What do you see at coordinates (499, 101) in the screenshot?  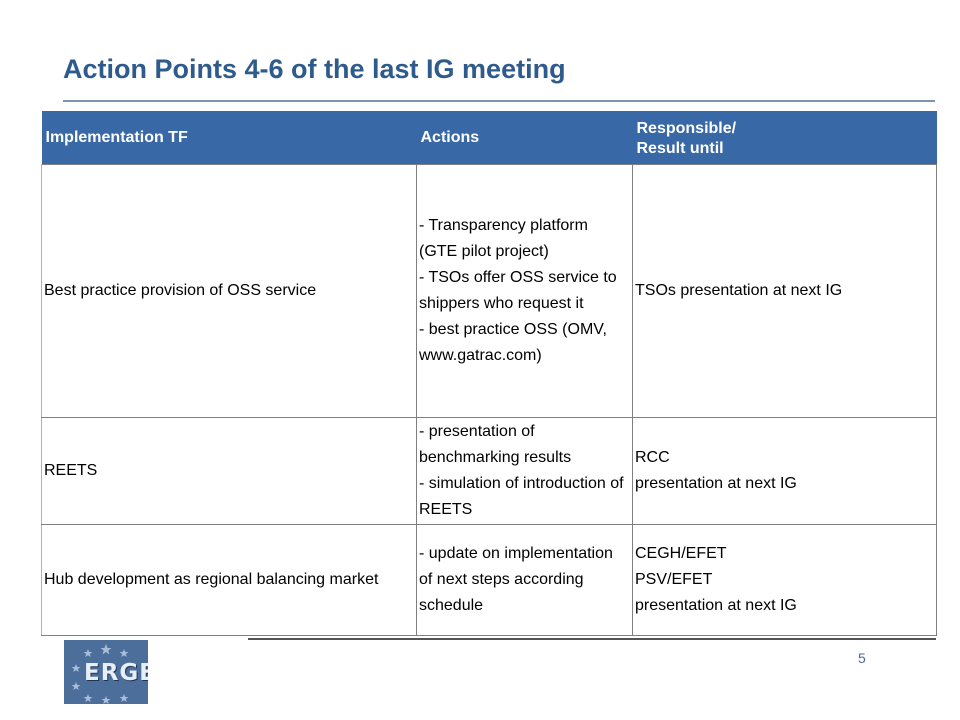 I see `title-divider` at bounding box center [499, 101].